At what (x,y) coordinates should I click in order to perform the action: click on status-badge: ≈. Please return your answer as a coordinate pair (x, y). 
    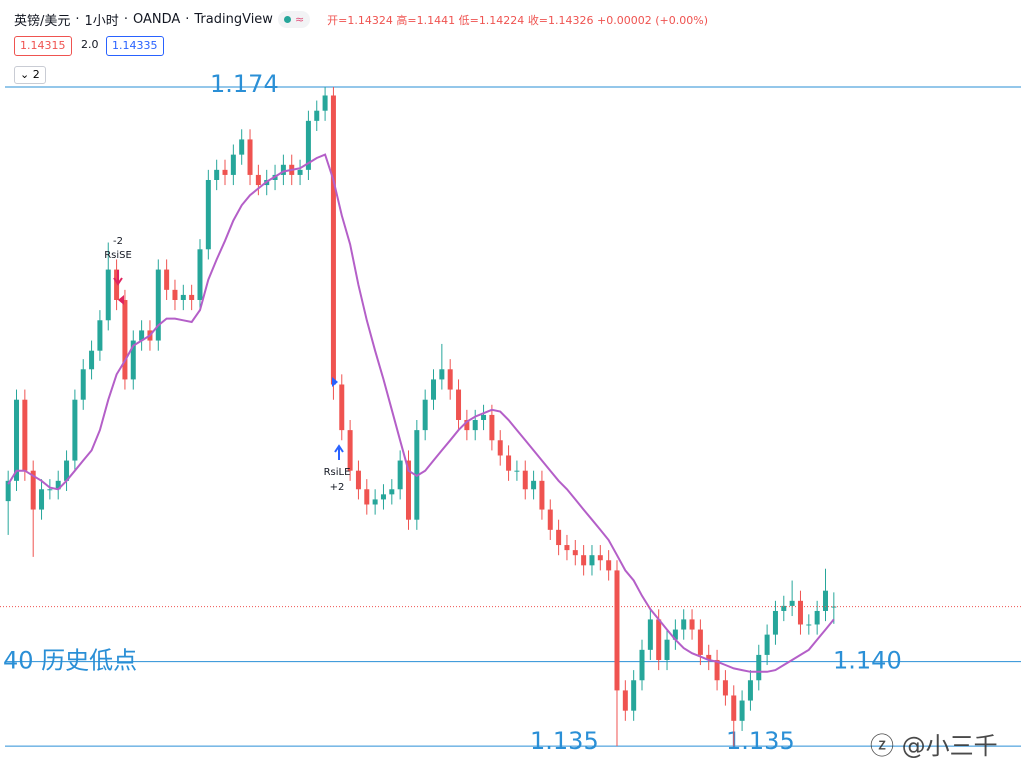
    Looking at the image, I should click on (294, 19).